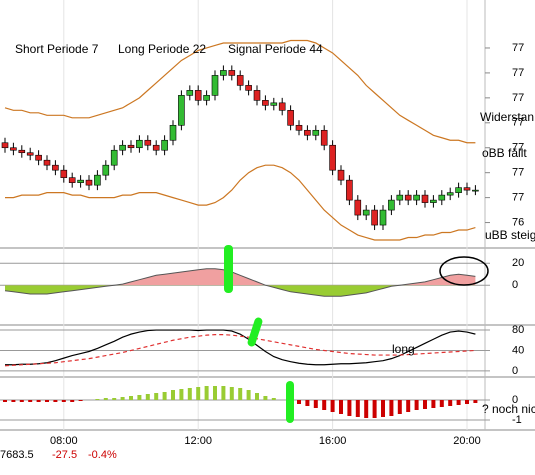  What do you see at coordinates (467, 441) in the screenshot?
I see `x-tick-label: 20:00` at bounding box center [467, 441].